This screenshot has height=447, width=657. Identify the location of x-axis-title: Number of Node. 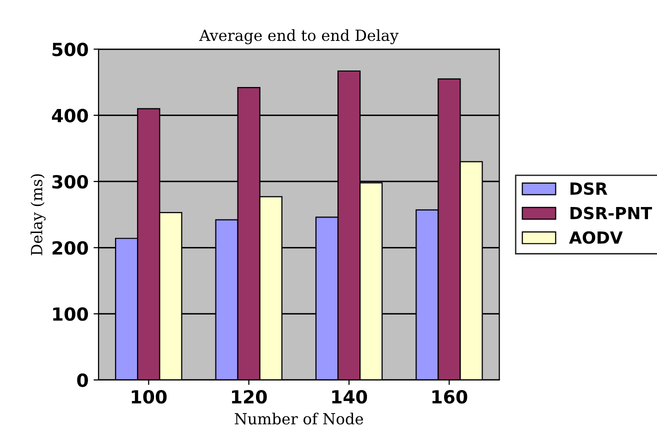
(299, 418).